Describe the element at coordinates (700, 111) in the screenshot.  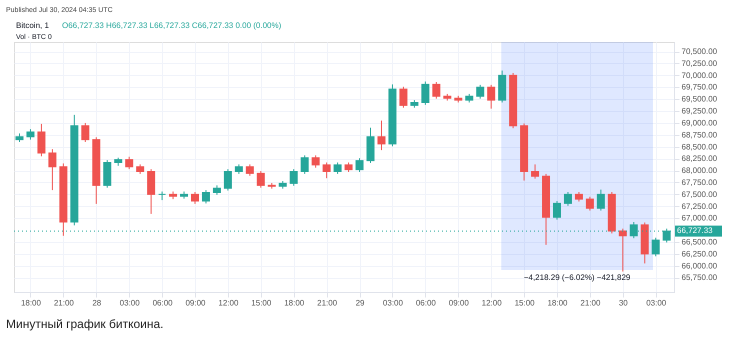
I see `y-tick-label: 69,250.00` at that location.